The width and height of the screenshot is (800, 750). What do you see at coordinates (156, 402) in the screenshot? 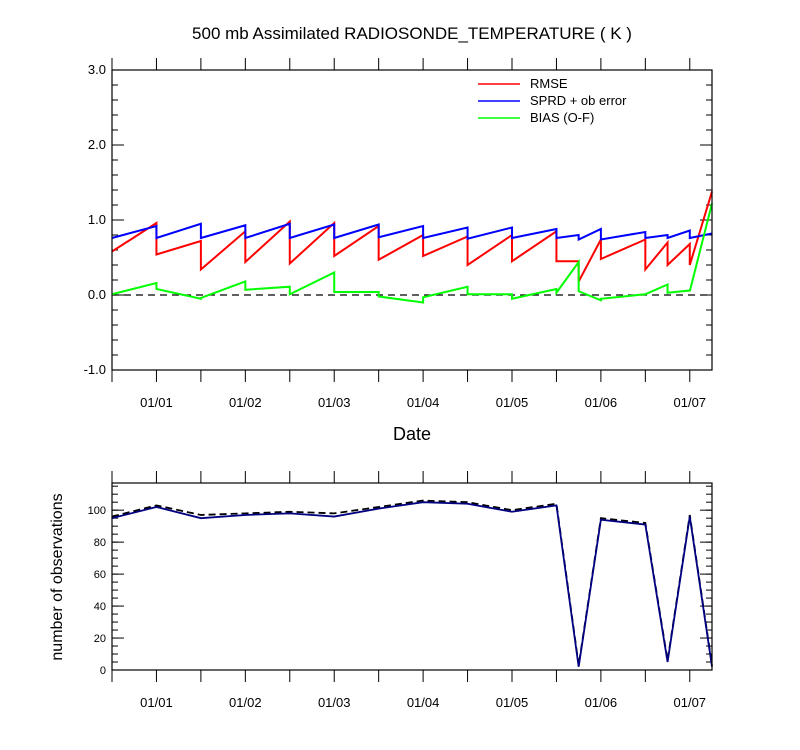
I see `stats-xtick-label: 01/01` at bounding box center [156, 402].